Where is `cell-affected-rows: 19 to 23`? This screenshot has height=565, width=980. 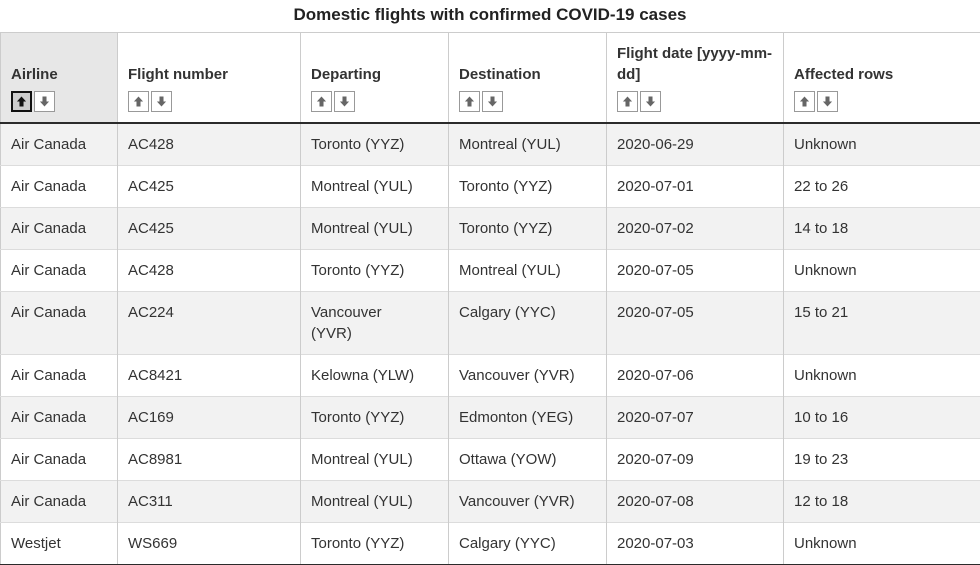
cell-affected-rows: 19 to 23 is located at coordinates (881, 458).